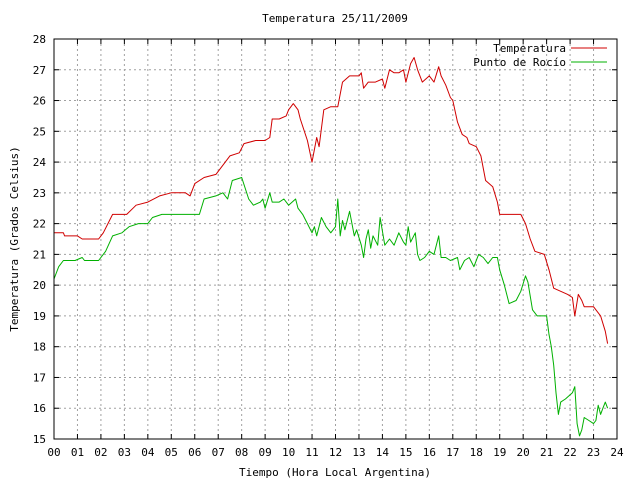 This screenshot has width=640, height=480. What do you see at coordinates (383, 452) in the screenshot?
I see `x-tick-label: 14` at bounding box center [383, 452].